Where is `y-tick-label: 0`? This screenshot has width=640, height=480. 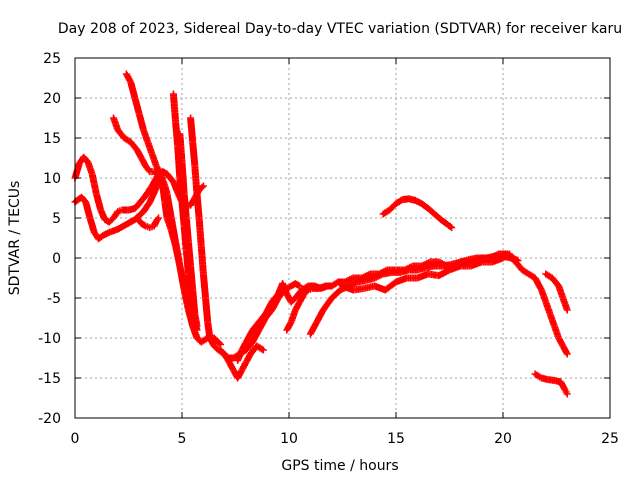 y-tick-label: 0 is located at coordinates (56, 259).